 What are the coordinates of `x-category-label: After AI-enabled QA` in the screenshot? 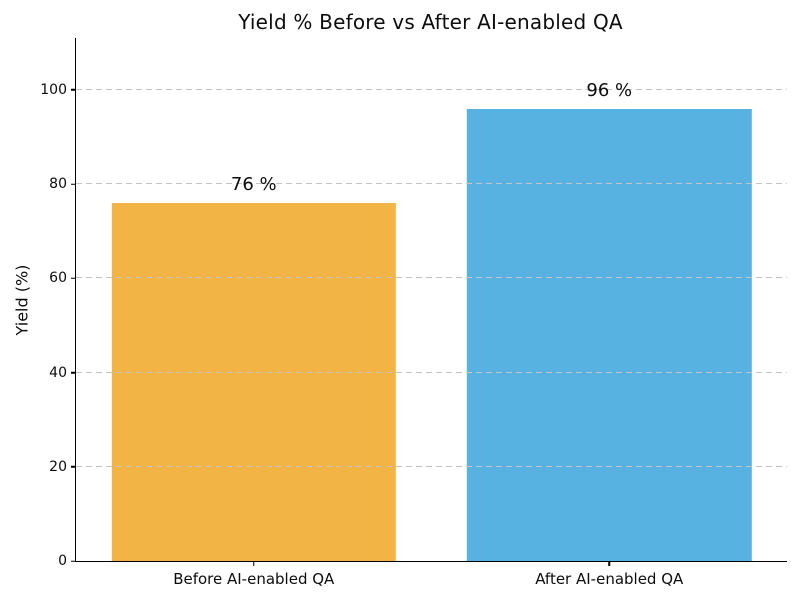 It's located at (609, 579).